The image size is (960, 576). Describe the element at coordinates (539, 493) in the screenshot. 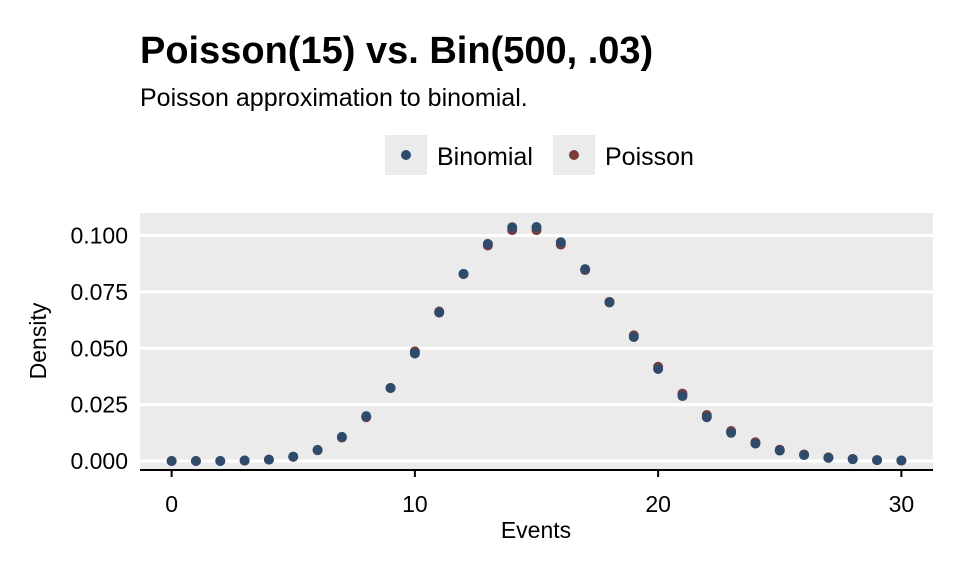

I see `x-axis-ticks: 0 10 20 30` at that location.